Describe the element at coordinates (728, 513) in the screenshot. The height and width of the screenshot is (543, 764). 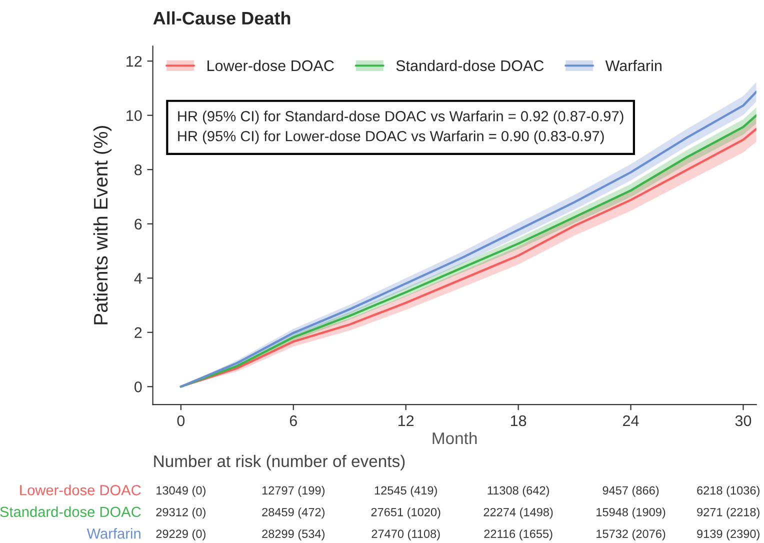
I see `text: 9271 (2218)` at that location.